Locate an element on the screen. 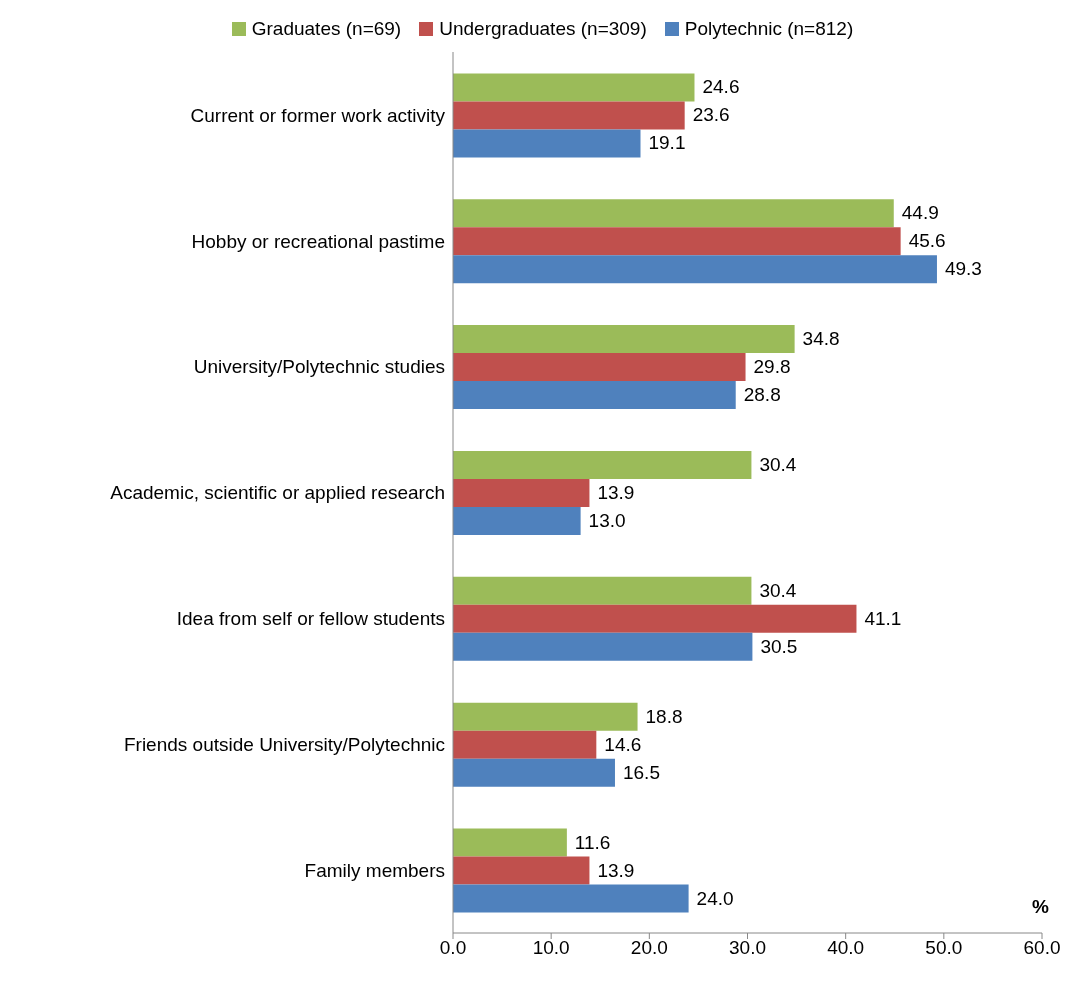  y-tick-label: Academic, scientific or applied research is located at coordinates (277, 493).